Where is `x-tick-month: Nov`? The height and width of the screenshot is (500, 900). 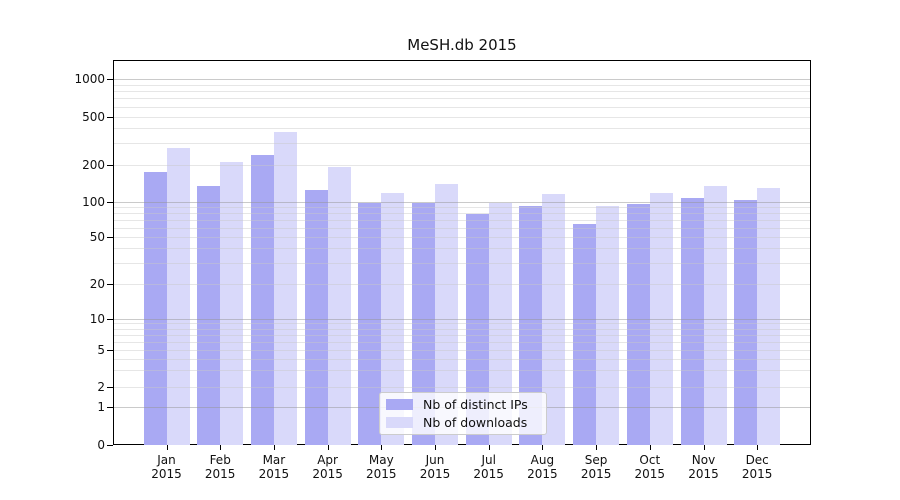 x-tick-month: Nov is located at coordinates (703, 460).